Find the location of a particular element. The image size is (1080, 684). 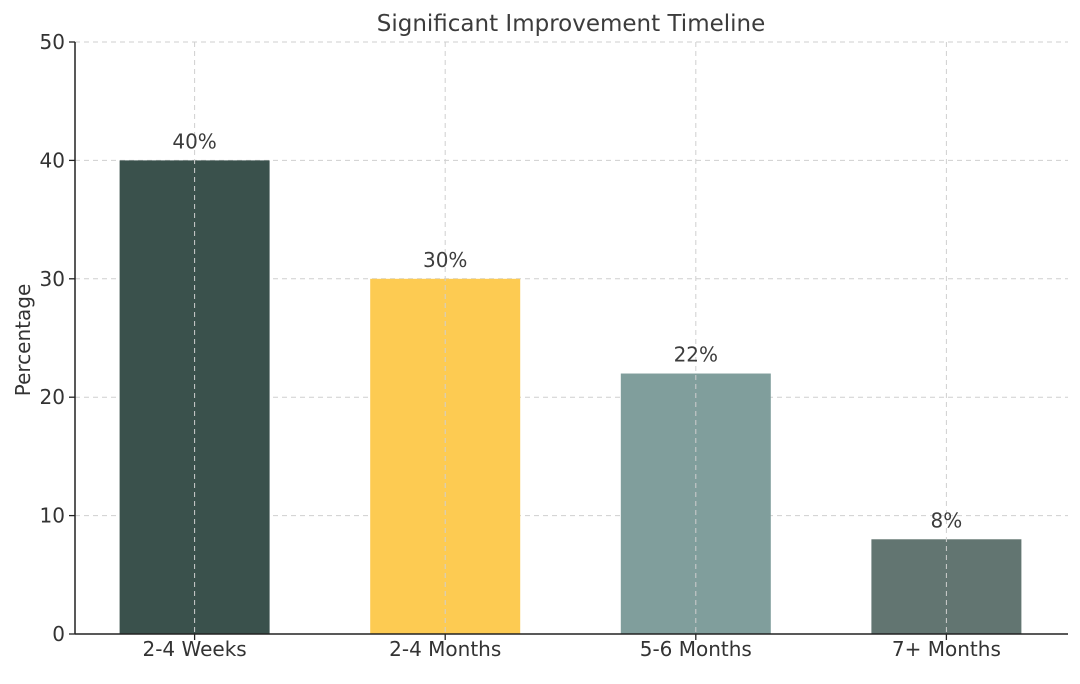

chart-title: Significant Improvement Timeline is located at coordinates (571, 24).